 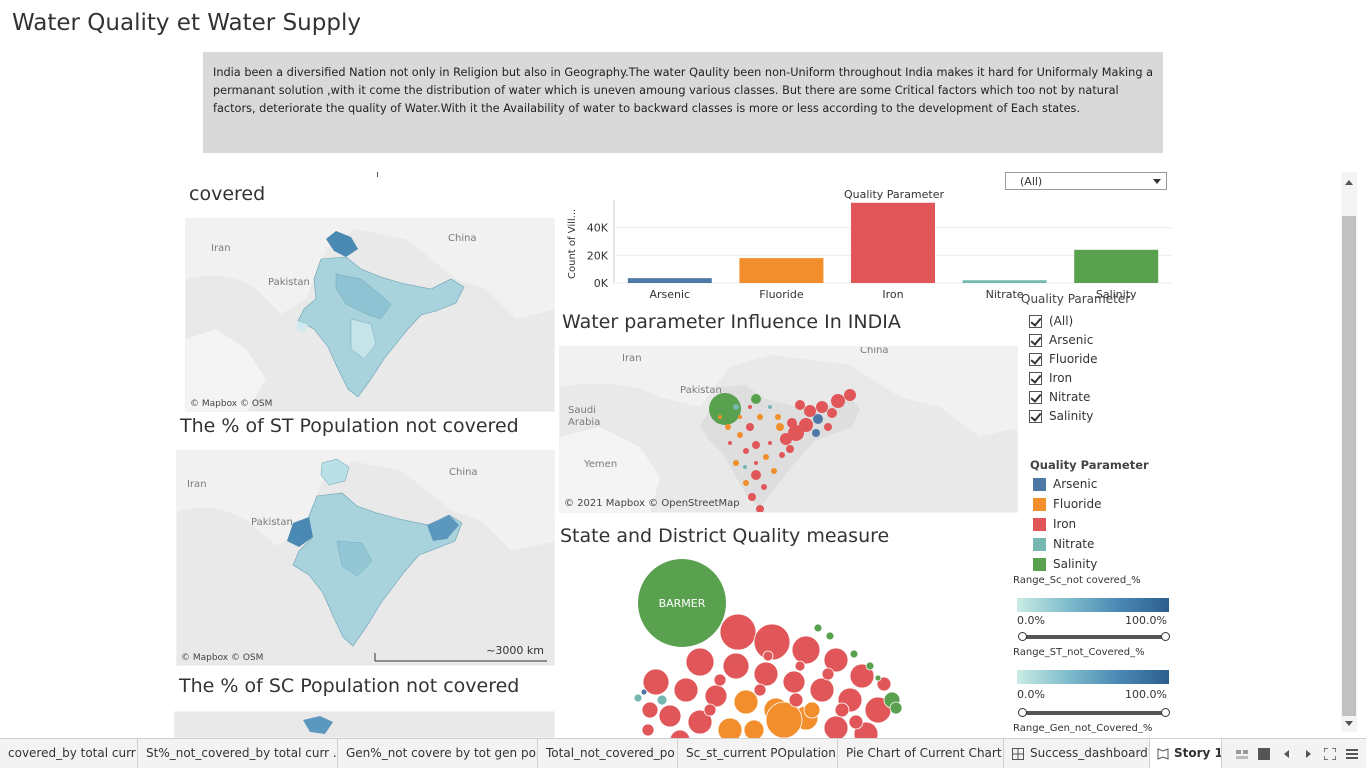 What do you see at coordinates (1004, 281) in the screenshot?
I see `bar-nitrate` at bounding box center [1004, 281].